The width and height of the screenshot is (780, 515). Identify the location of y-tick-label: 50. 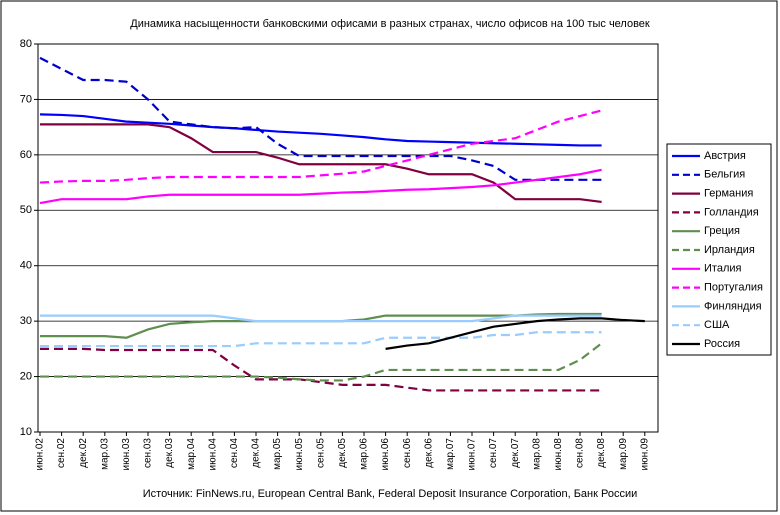
(26, 210).